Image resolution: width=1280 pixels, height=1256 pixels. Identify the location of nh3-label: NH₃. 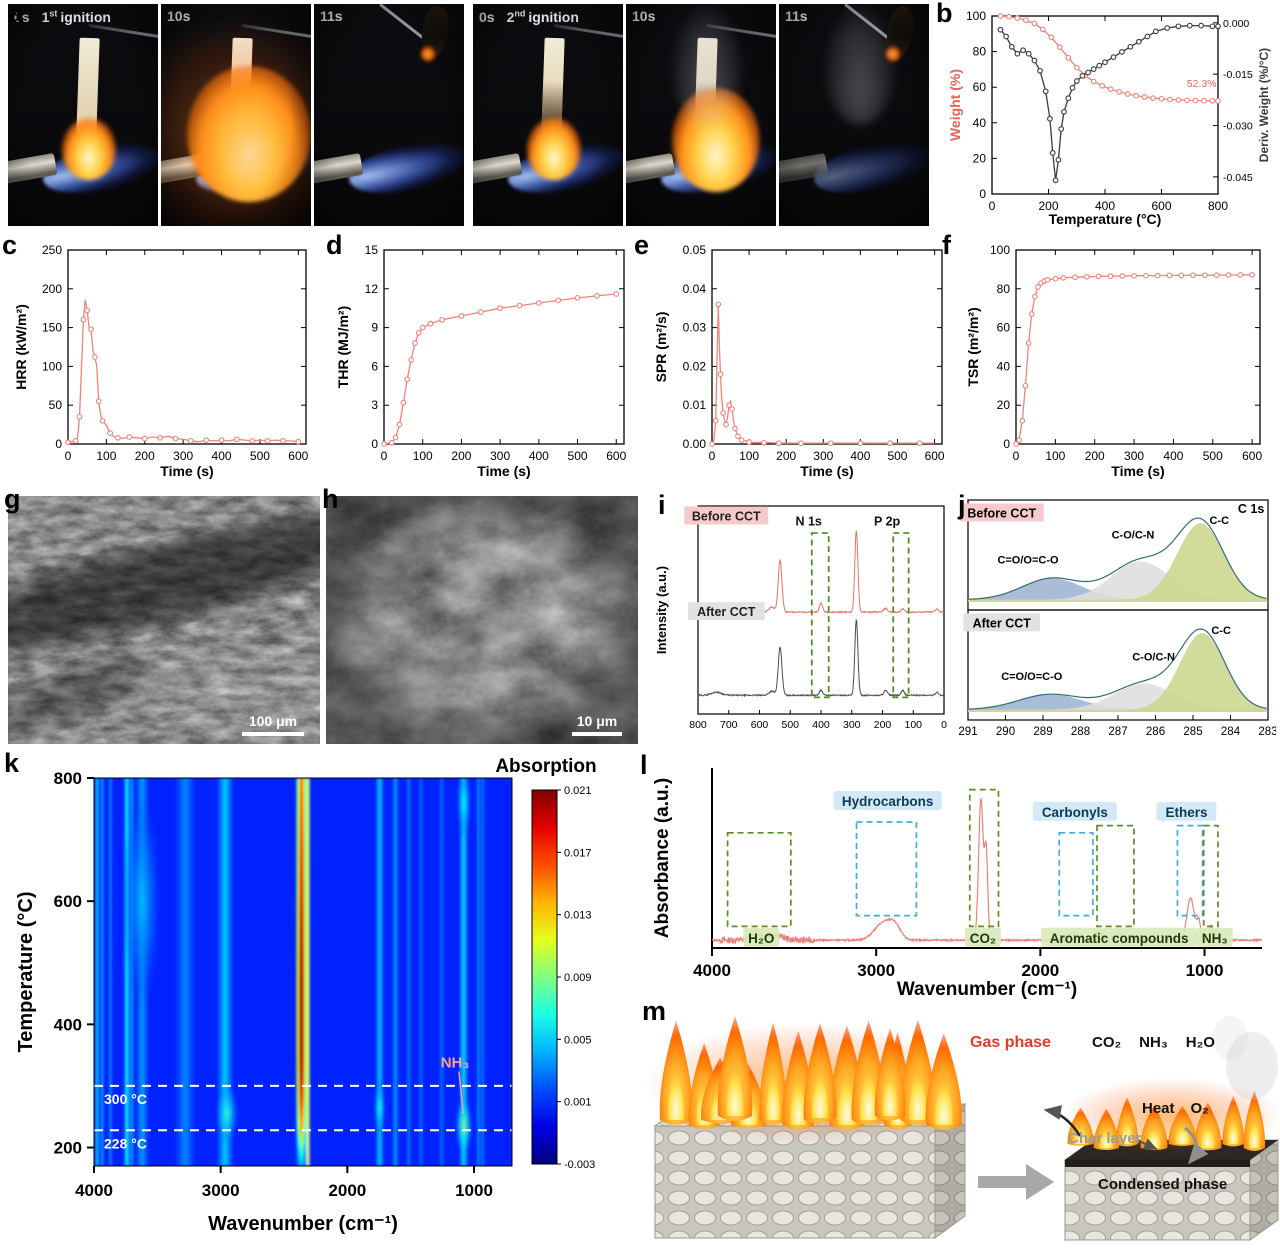
(1153, 1042).